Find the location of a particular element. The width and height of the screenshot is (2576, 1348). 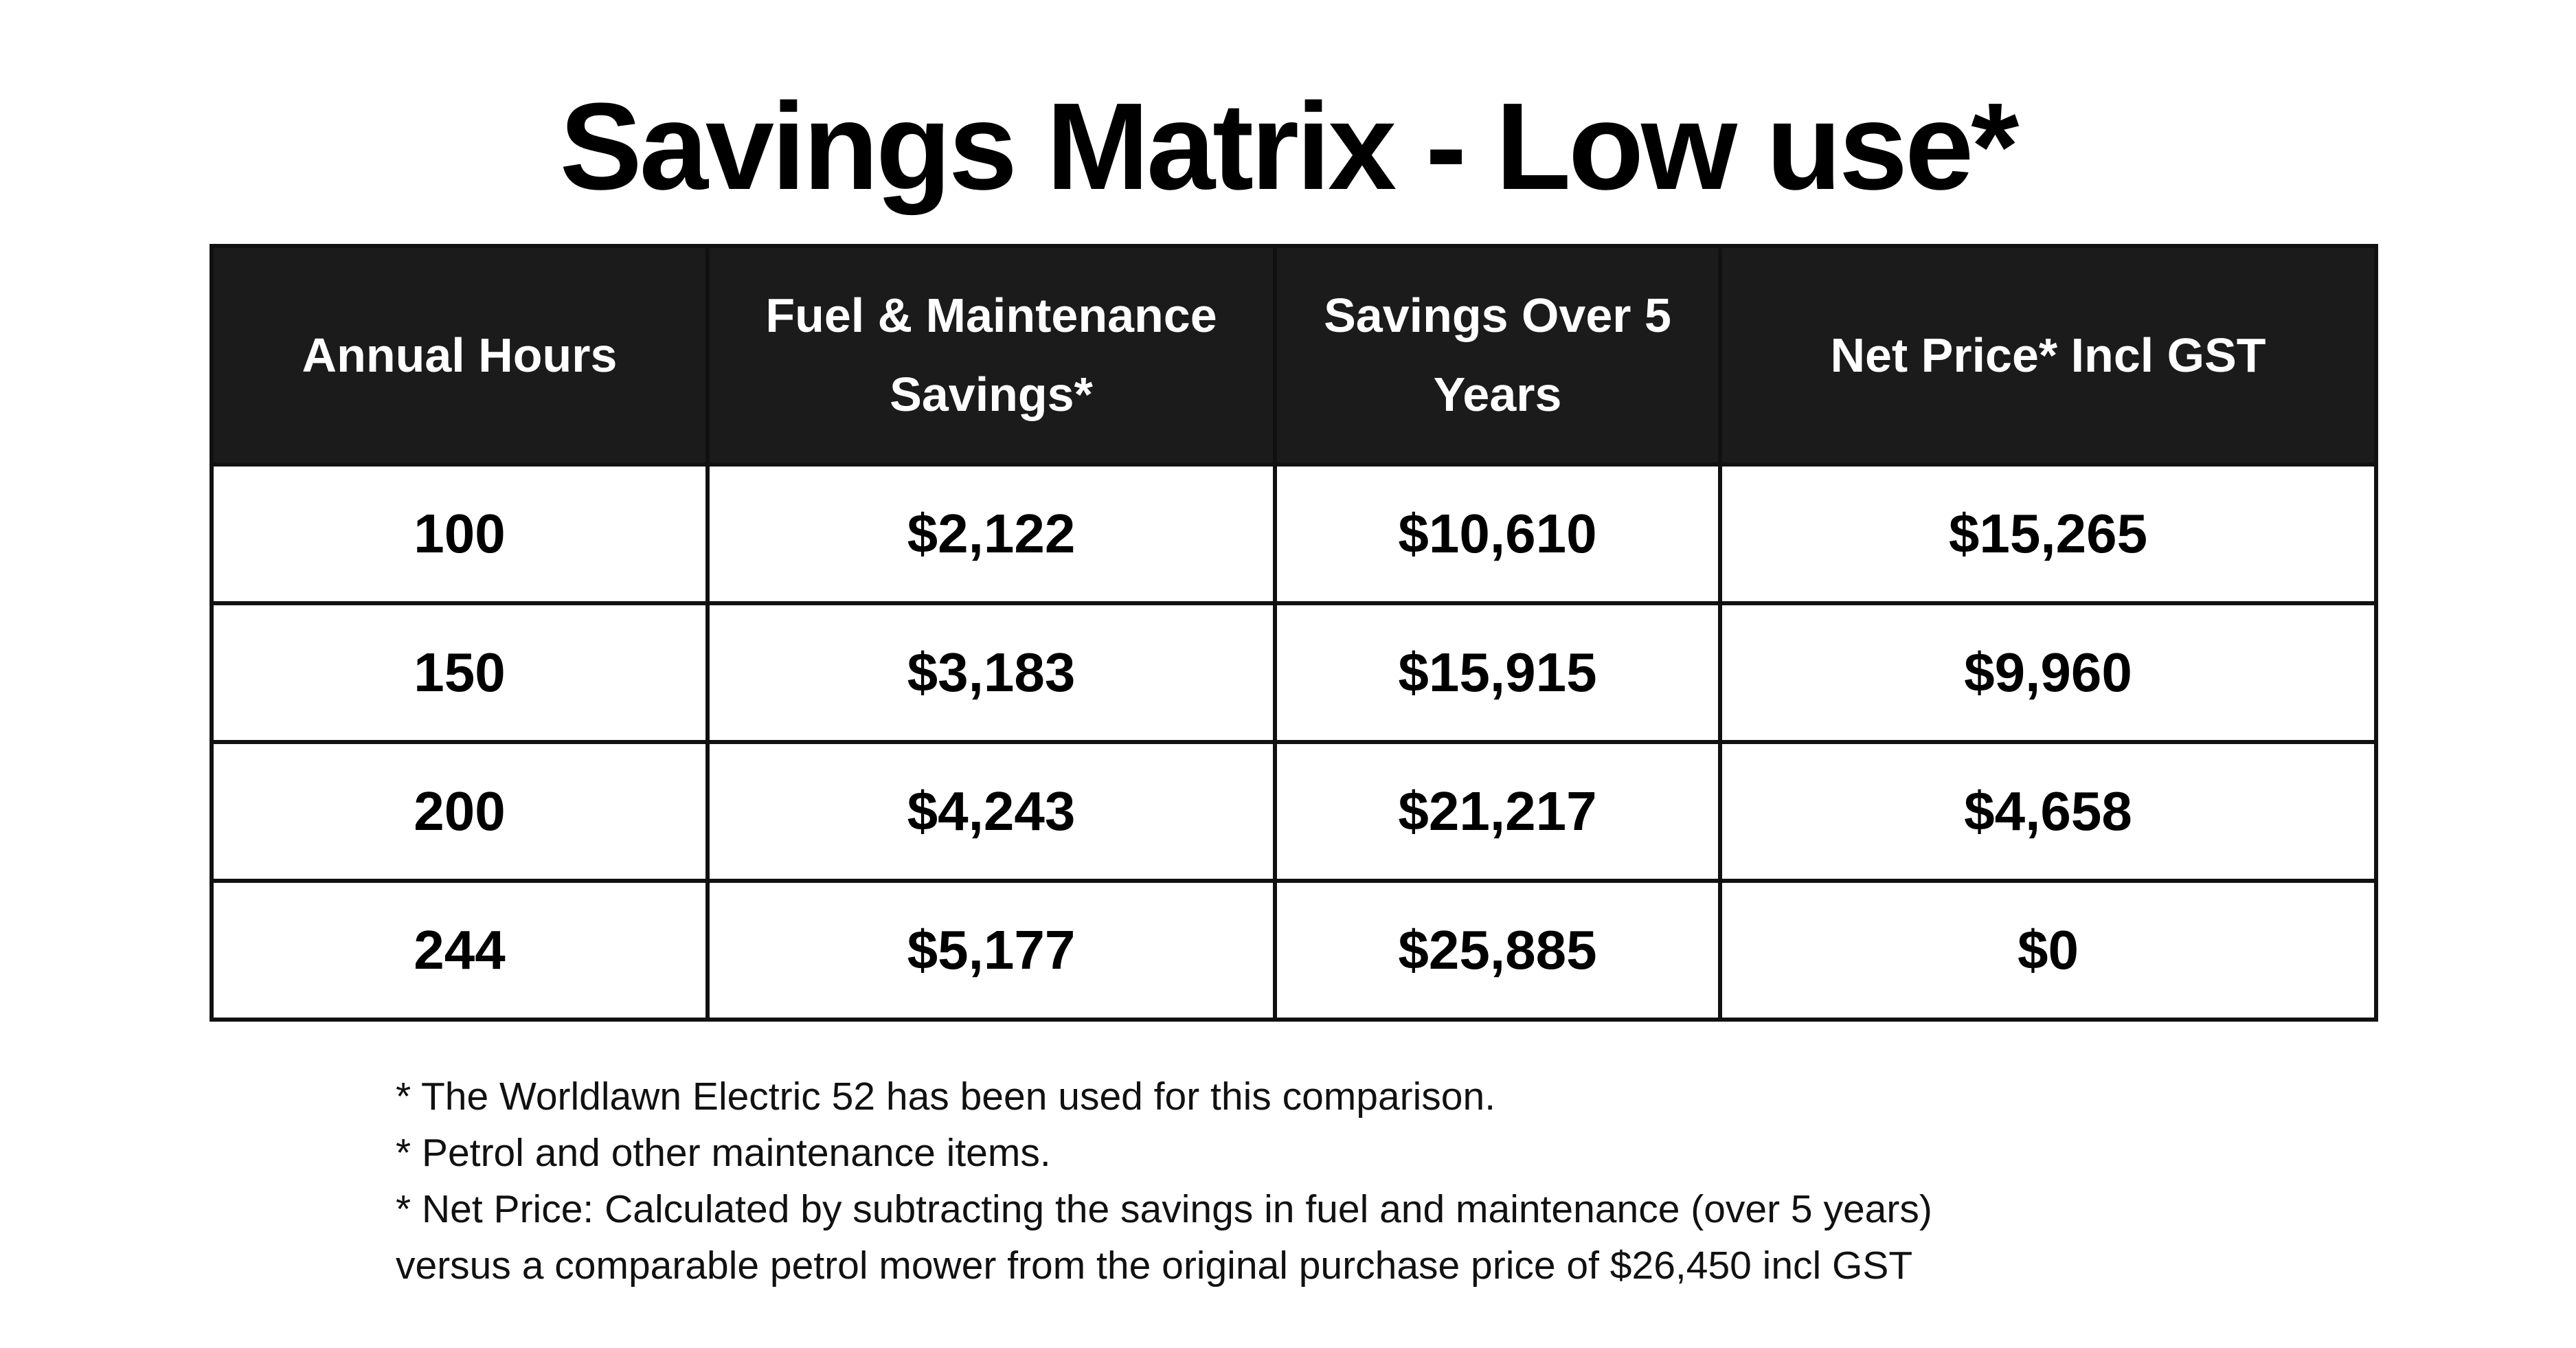

cell-annual-hours: 100 is located at coordinates (460, 533).